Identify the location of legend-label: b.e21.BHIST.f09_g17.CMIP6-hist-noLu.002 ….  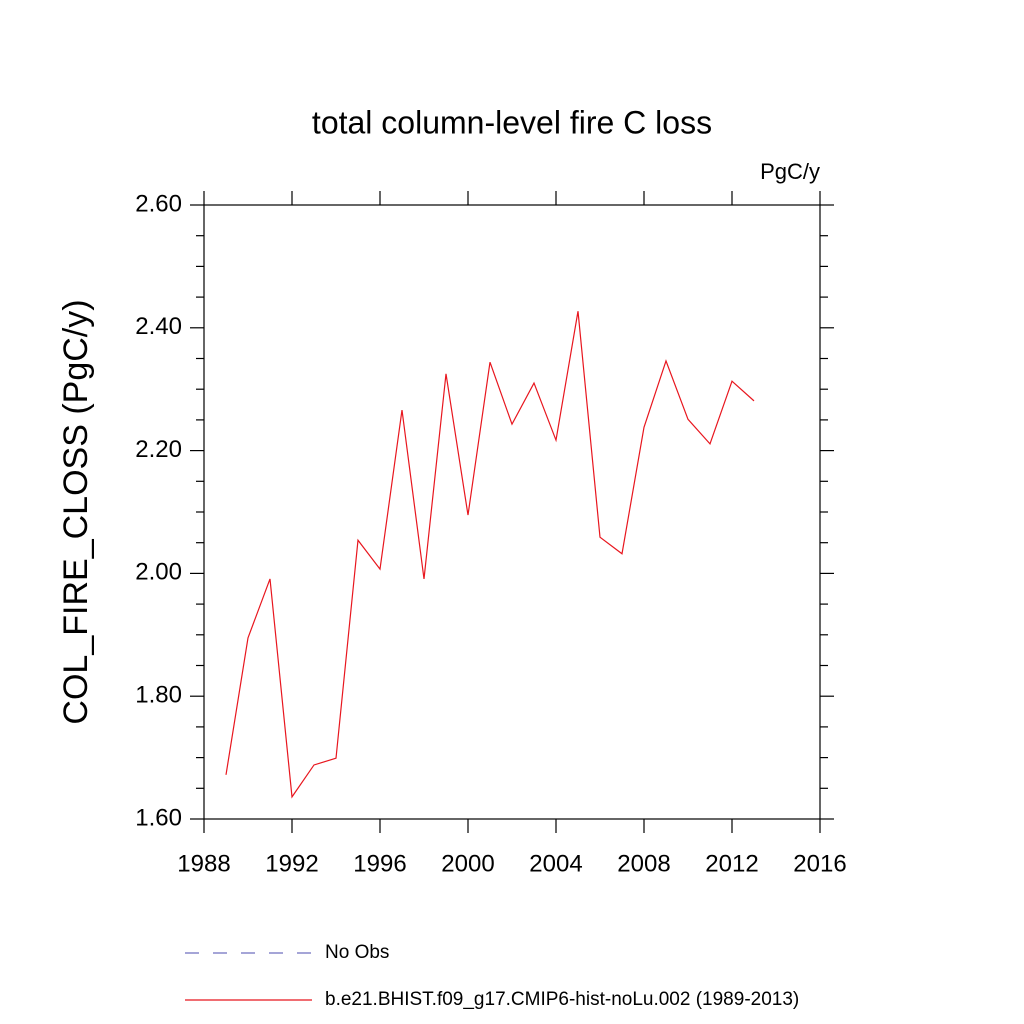
(562, 999).